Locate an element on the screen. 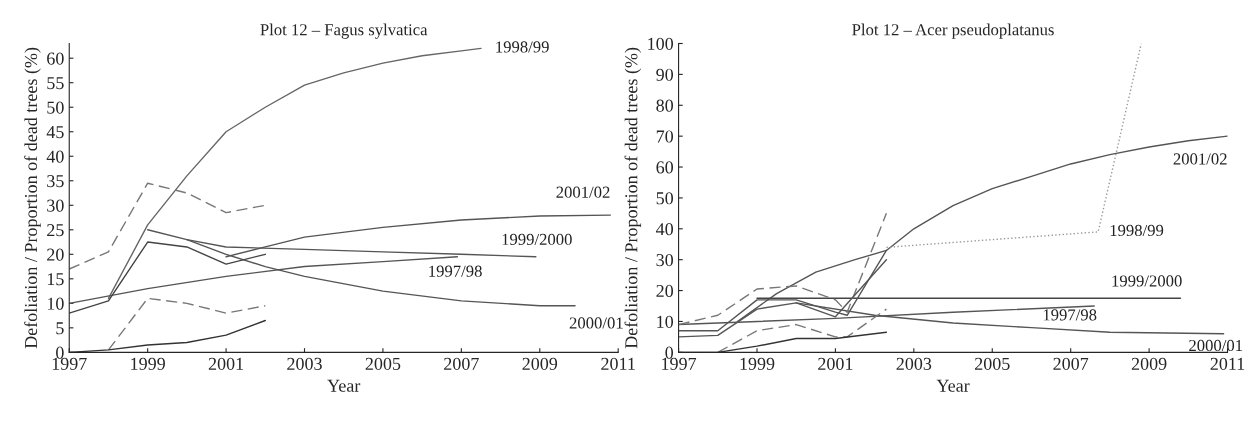  y-tick-label: 90 is located at coordinates (665, 74).